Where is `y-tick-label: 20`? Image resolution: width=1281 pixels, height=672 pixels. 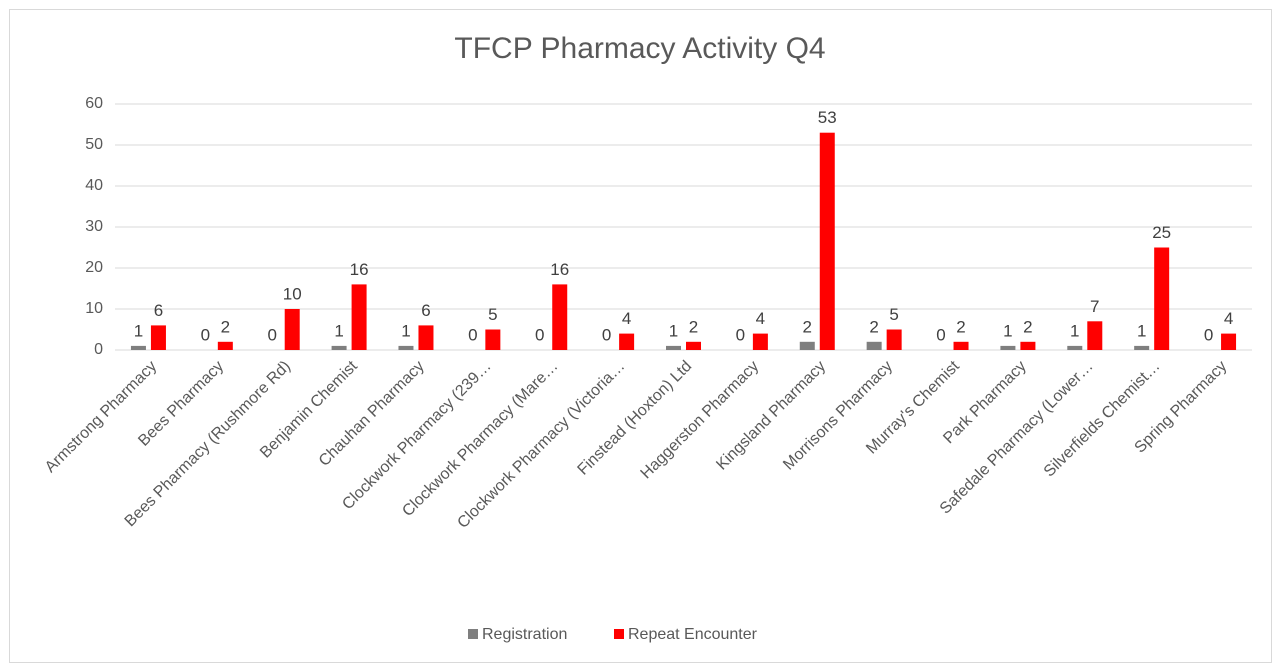 y-tick-label: 20 is located at coordinates (94, 267).